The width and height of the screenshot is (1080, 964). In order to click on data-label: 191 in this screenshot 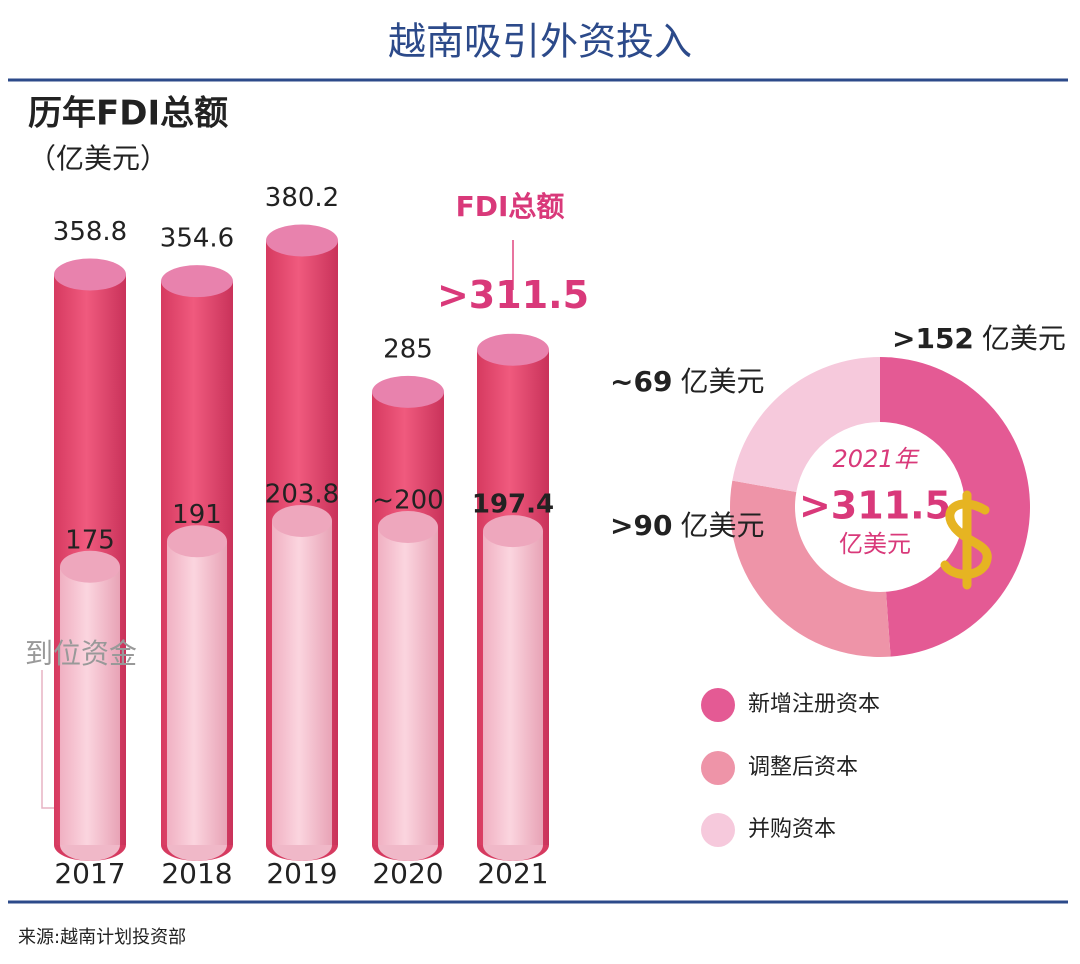, I will do `click(197, 515)`.